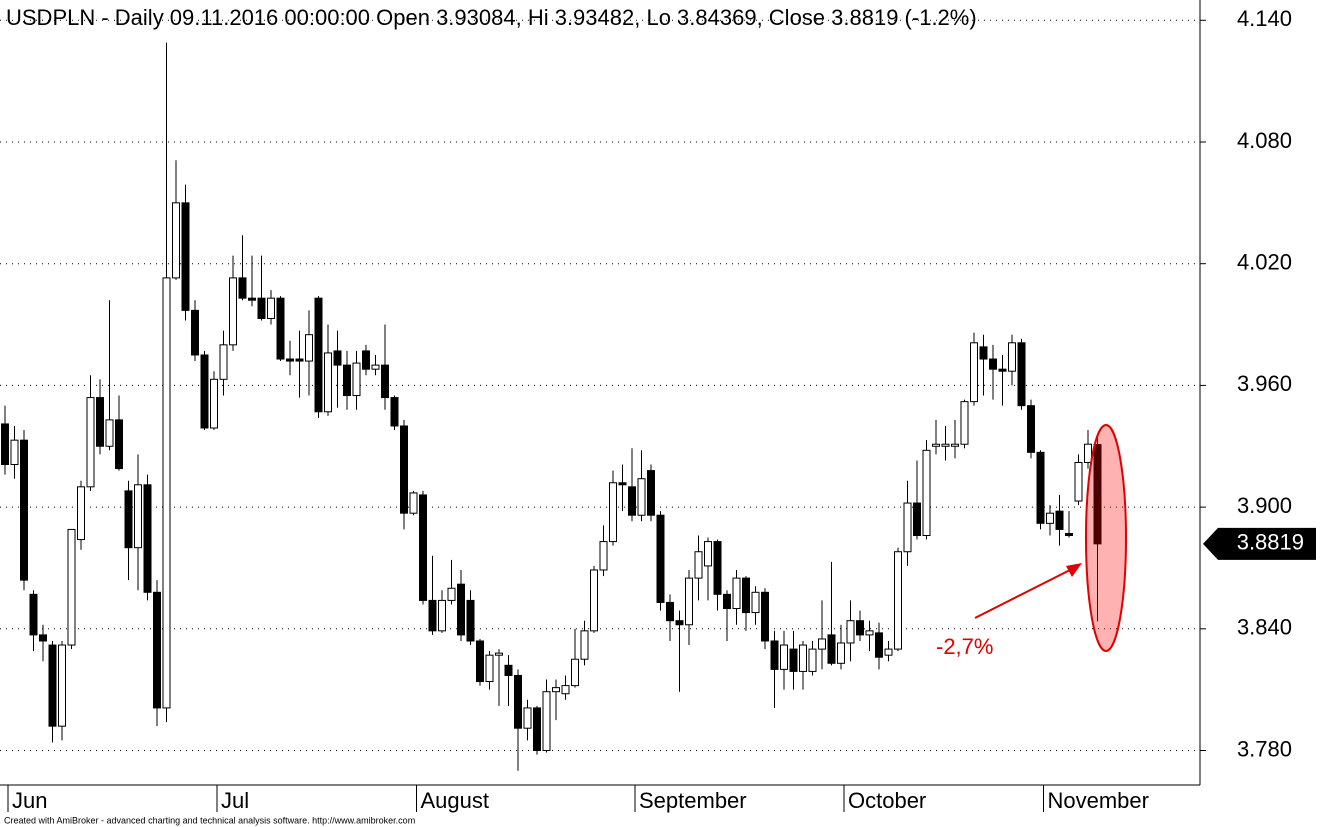  What do you see at coordinates (1098, 800) in the screenshot?
I see `x-tick-label: November` at bounding box center [1098, 800].